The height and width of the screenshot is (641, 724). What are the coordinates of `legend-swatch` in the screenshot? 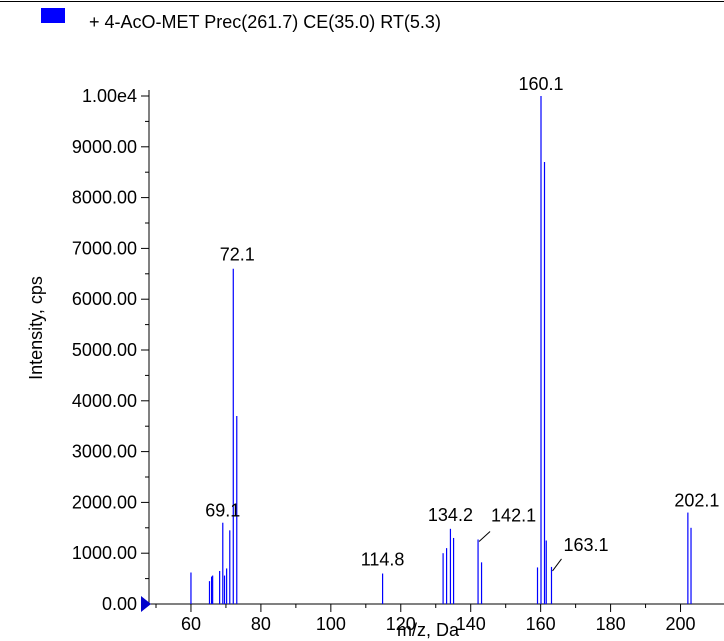 It's located at (53, 15).